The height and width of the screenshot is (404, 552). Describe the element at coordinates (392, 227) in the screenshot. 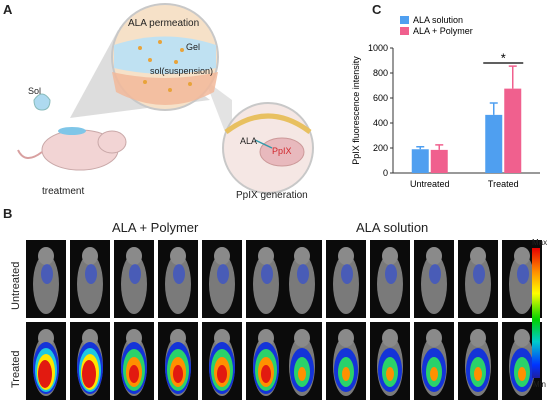

I see `group-title-ala-solution: ALA solution` at that location.